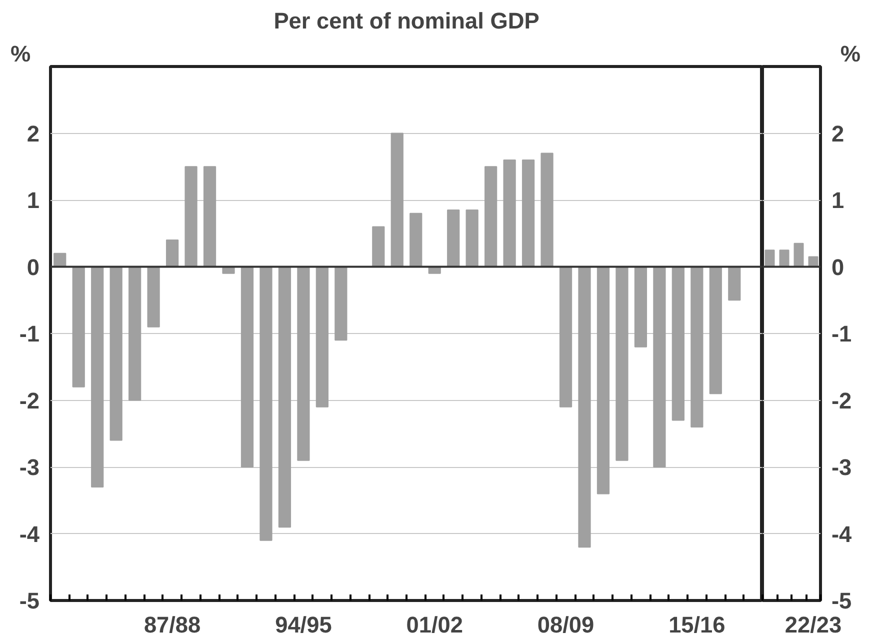 This screenshot has width=872, height=640. I want to click on x-tick-label: 94/95, so click(303, 625).